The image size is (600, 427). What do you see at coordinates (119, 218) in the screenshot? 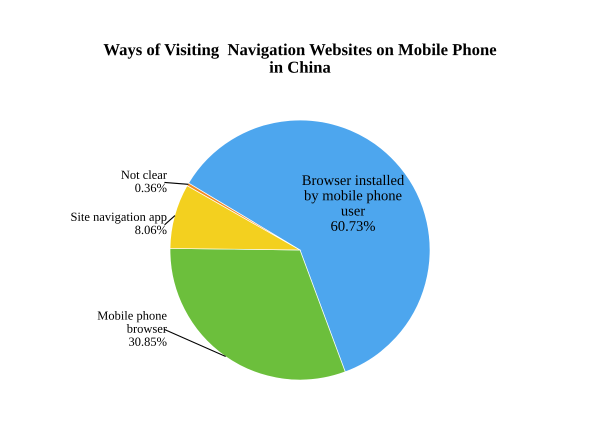
I see `slice-label: Site navigation app` at bounding box center [119, 218].